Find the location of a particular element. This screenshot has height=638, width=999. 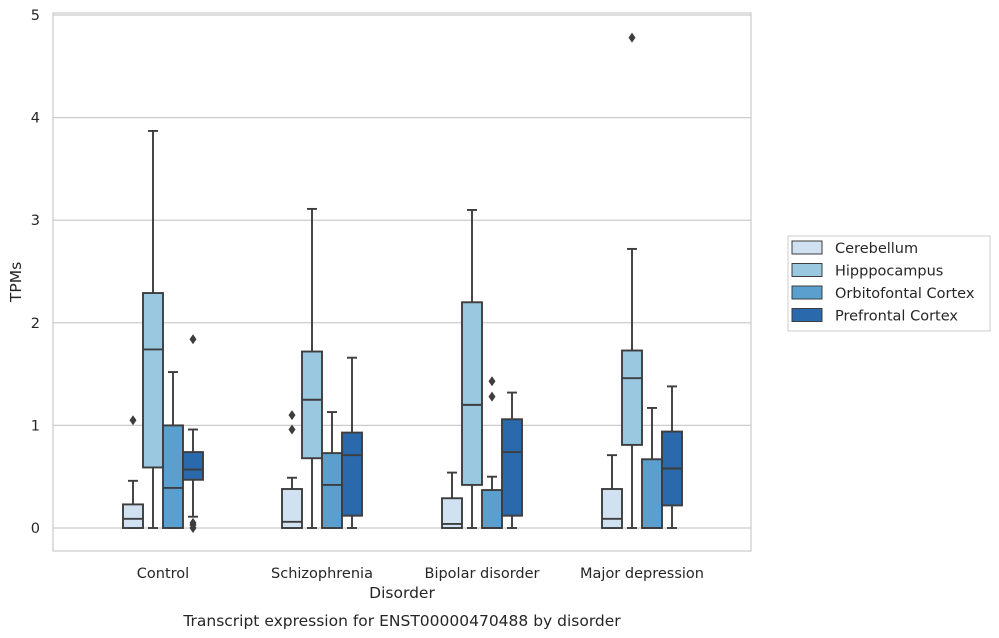

legend-label: Orbitofontal Cortex is located at coordinates (905, 294).